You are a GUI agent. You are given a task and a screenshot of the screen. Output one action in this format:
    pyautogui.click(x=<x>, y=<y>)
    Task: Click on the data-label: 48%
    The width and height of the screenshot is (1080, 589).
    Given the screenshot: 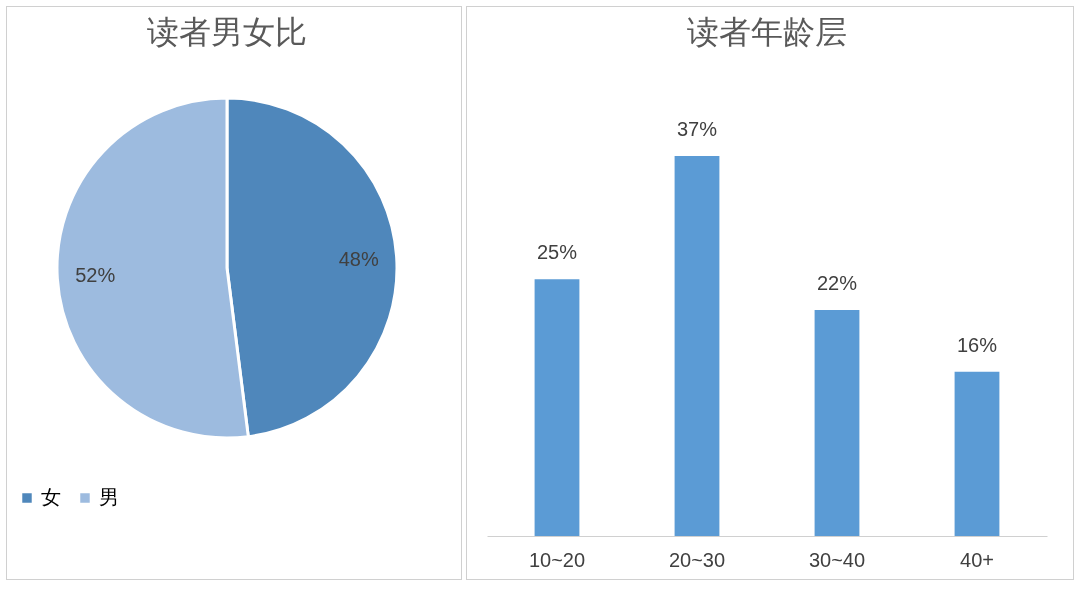 What is the action you would take?
    pyautogui.click(x=358, y=258)
    